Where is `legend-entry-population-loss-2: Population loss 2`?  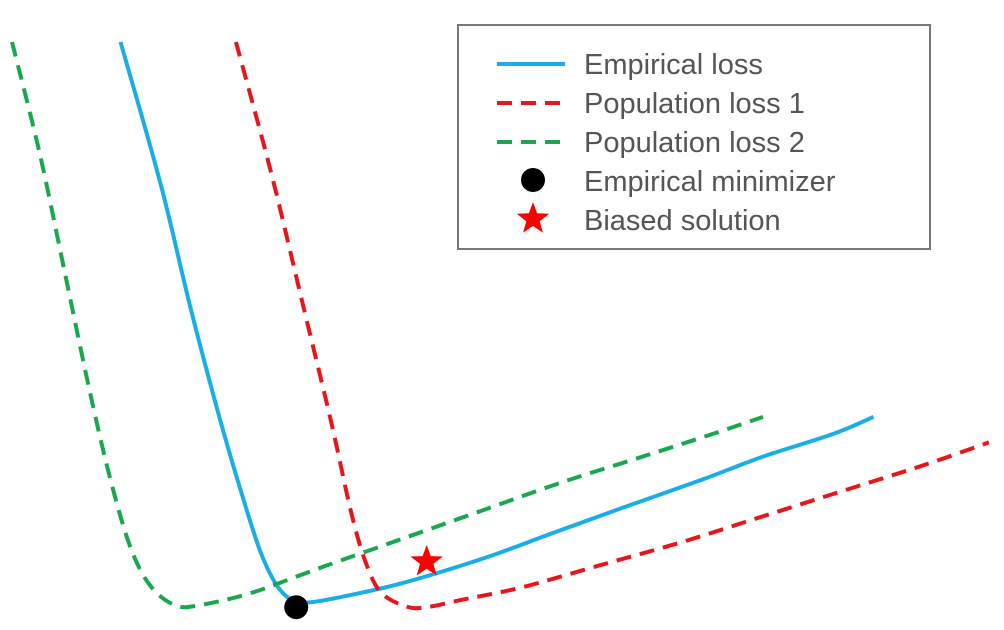
legend-entry-population-loss-2: Population loss 2 is located at coordinates (651, 143).